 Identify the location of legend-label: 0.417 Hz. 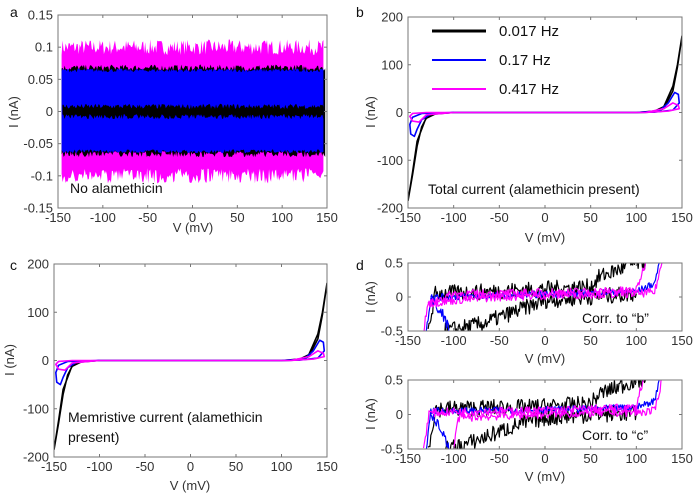
(529, 89).